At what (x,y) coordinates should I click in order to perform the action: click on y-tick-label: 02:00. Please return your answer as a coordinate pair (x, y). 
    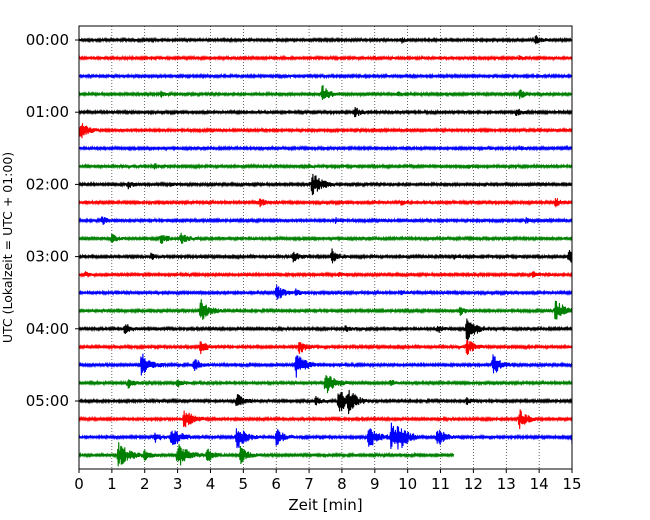
    Looking at the image, I should click on (47, 184).